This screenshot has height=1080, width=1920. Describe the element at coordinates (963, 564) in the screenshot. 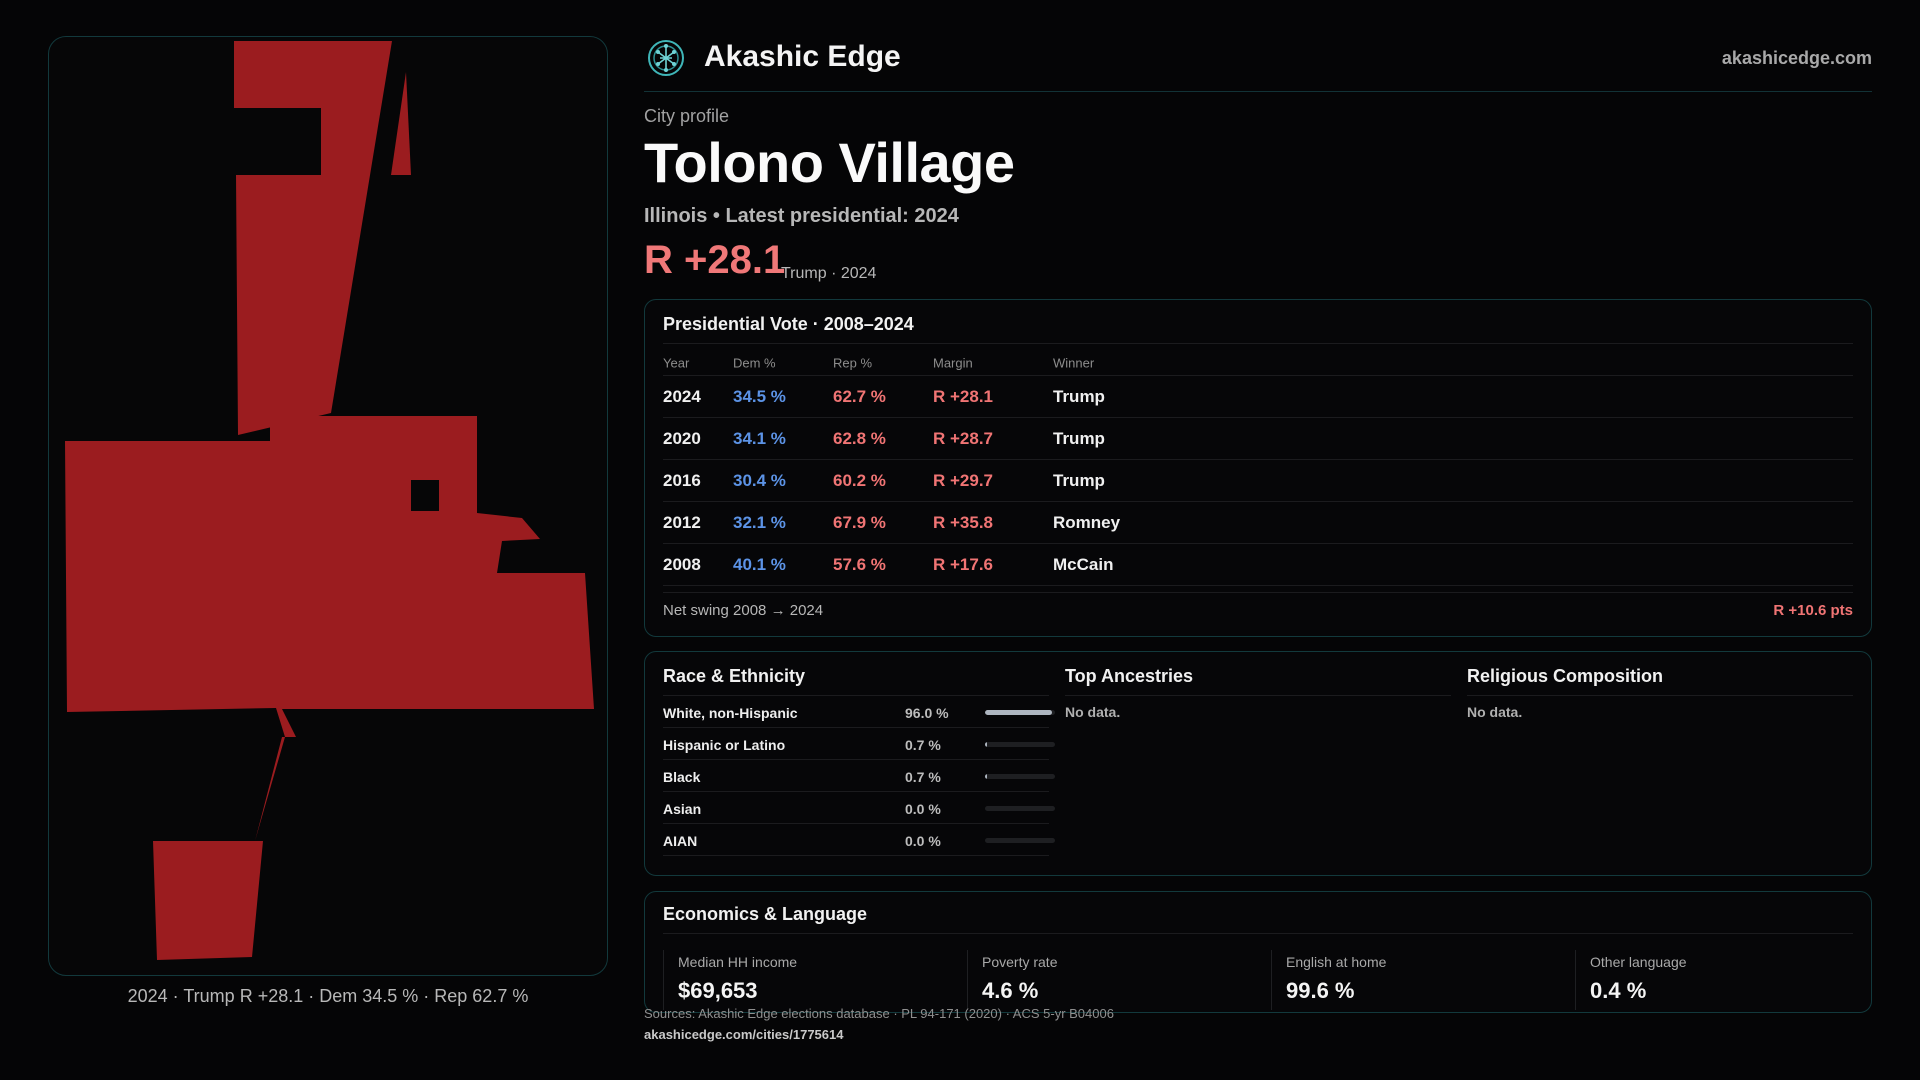

I see `cell-margin: R +17.6` at that location.